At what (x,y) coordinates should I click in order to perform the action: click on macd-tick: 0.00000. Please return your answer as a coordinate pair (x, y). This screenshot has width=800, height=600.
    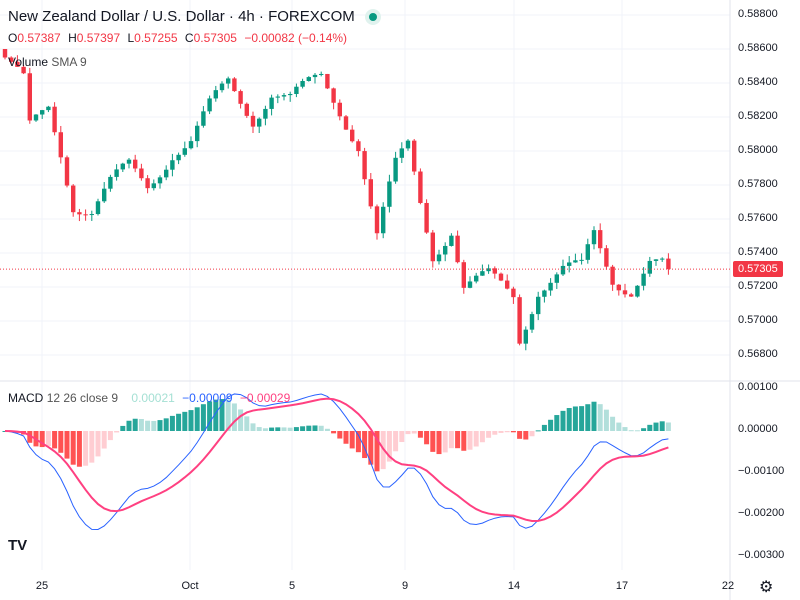
    Looking at the image, I should click on (758, 429).